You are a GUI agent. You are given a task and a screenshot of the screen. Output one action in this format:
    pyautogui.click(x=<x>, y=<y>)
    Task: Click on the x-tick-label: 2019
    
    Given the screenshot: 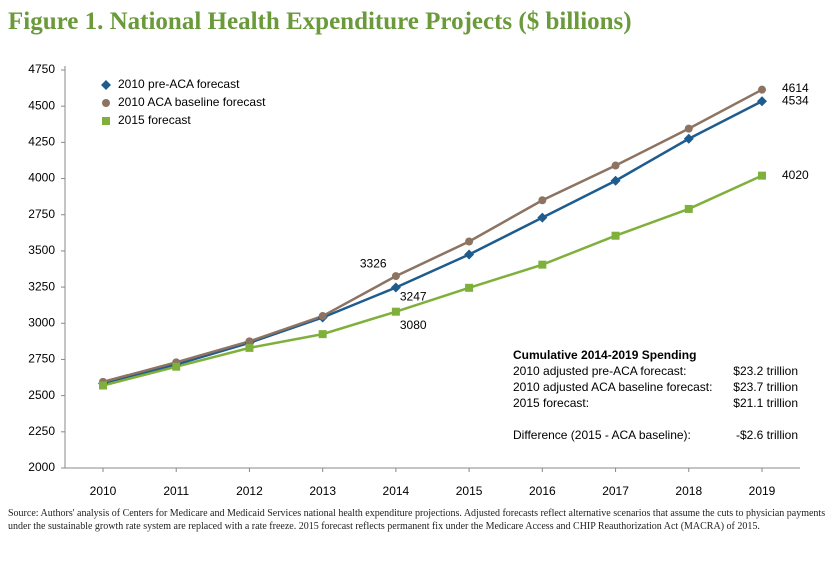 What is the action you would take?
    pyautogui.click(x=762, y=491)
    